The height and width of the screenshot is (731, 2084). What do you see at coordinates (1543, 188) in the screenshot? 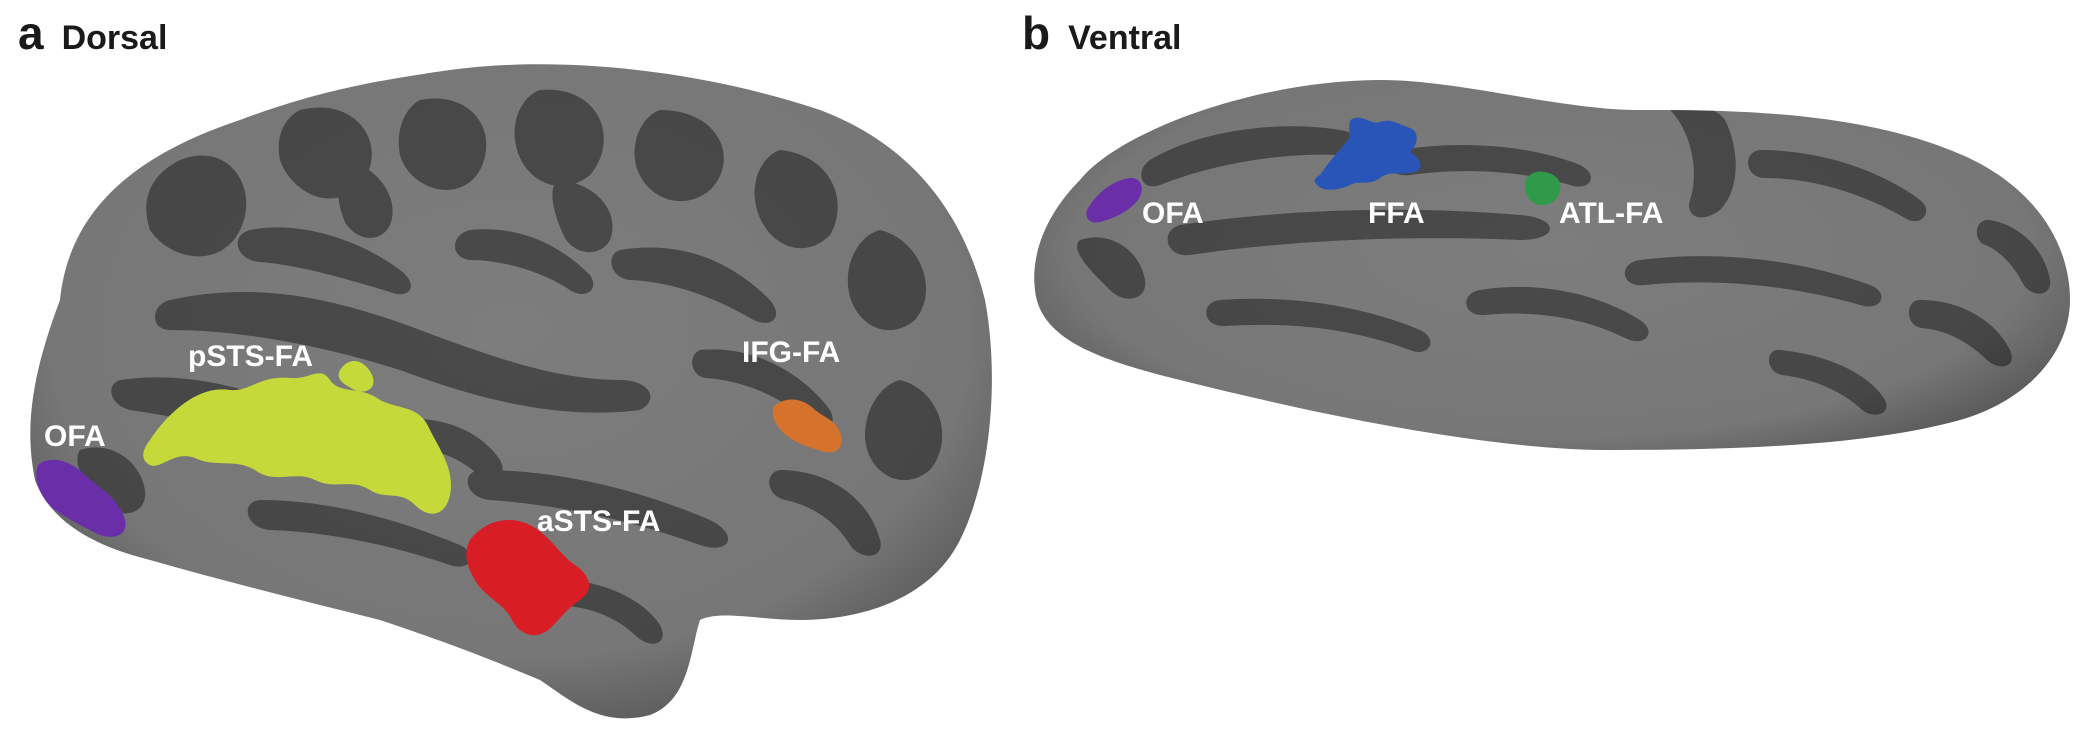
I see `ventral-atl-fa-region` at bounding box center [1543, 188].